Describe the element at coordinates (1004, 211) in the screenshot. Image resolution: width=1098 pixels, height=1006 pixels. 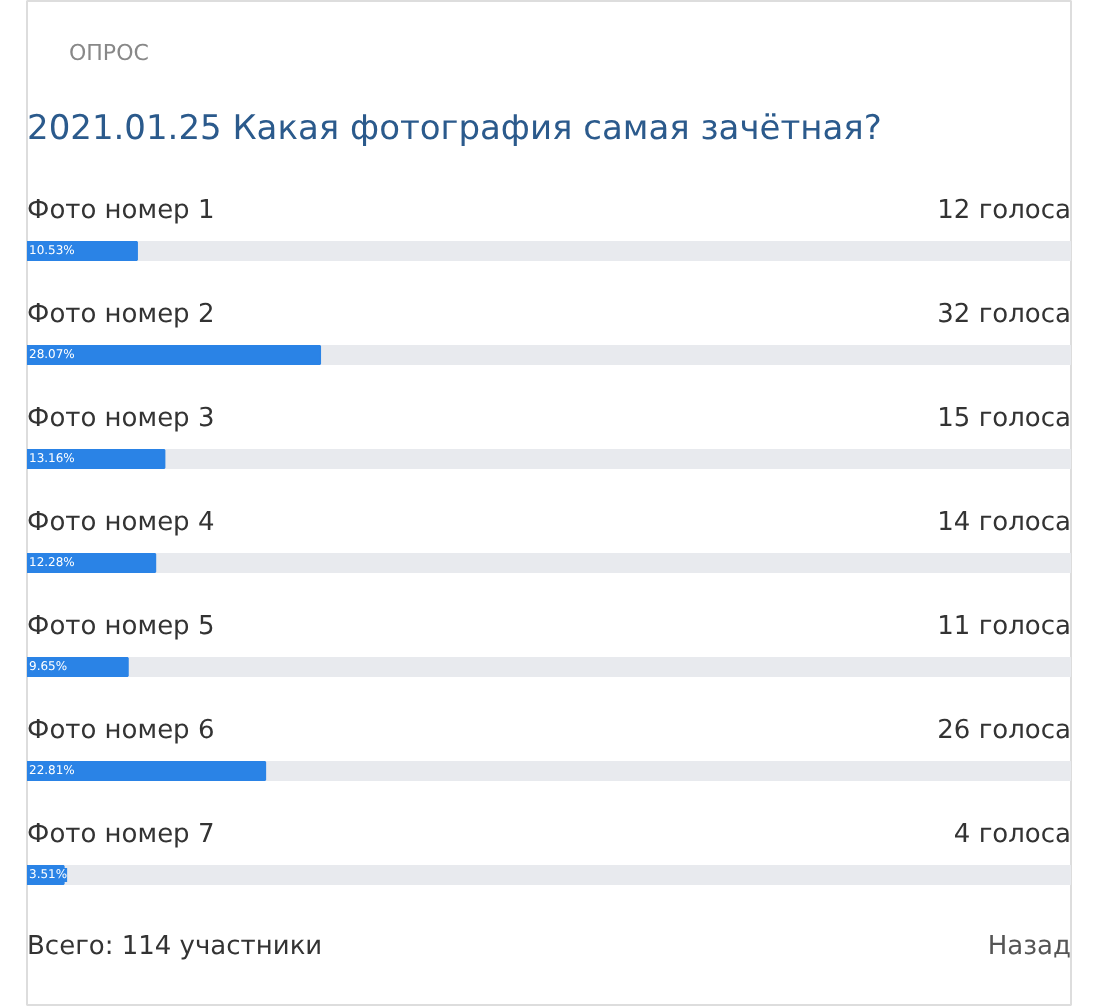
I see `annotation: 12 голоса` at that location.